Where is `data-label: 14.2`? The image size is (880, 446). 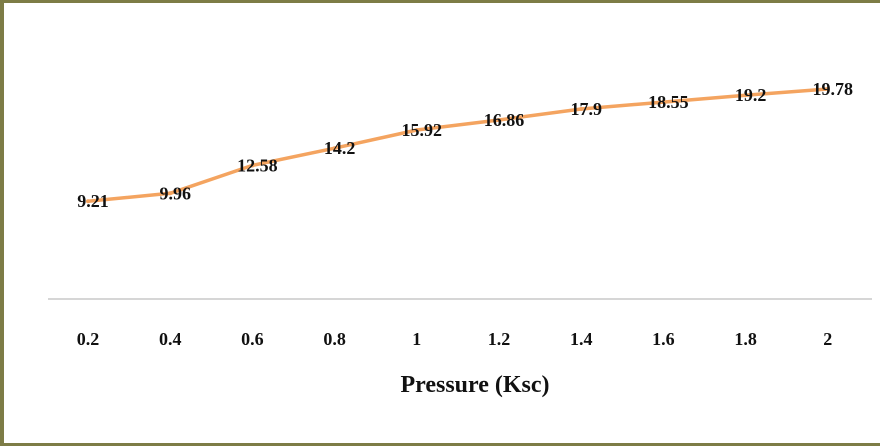 data-label: 14.2 is located at coordinates (340, 148).